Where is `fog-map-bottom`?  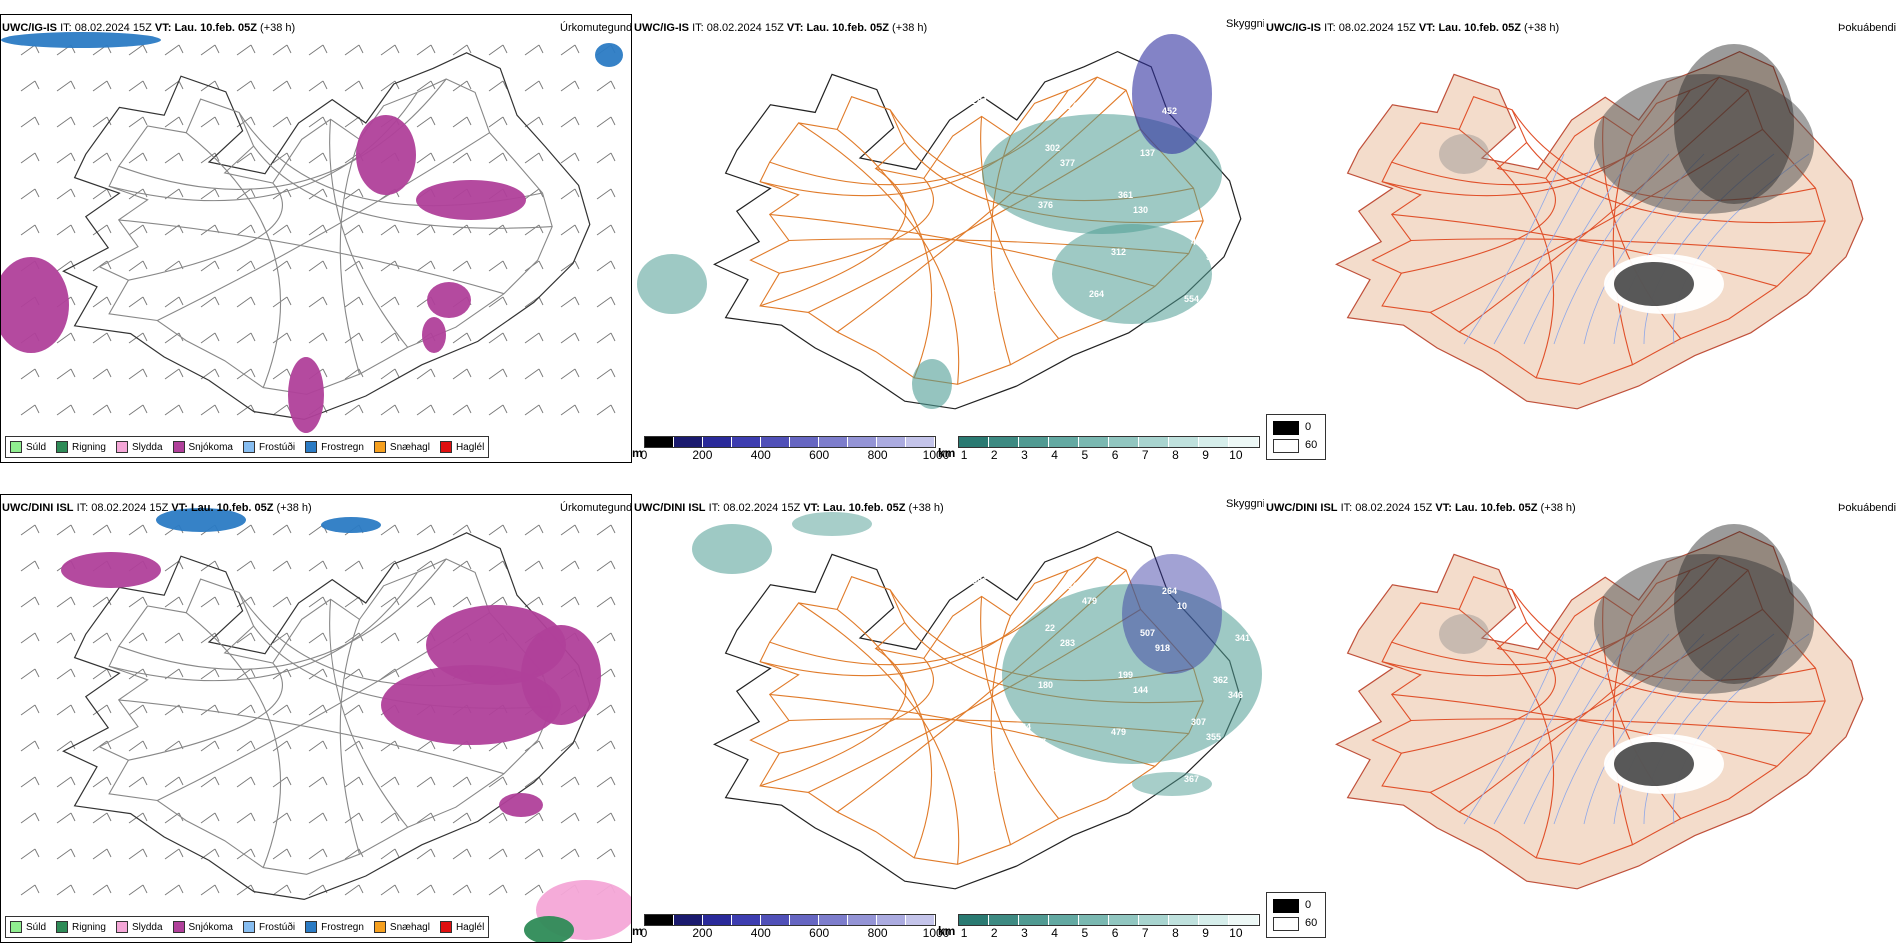
fog-map-bottom is located at coordinates (1599, 707).